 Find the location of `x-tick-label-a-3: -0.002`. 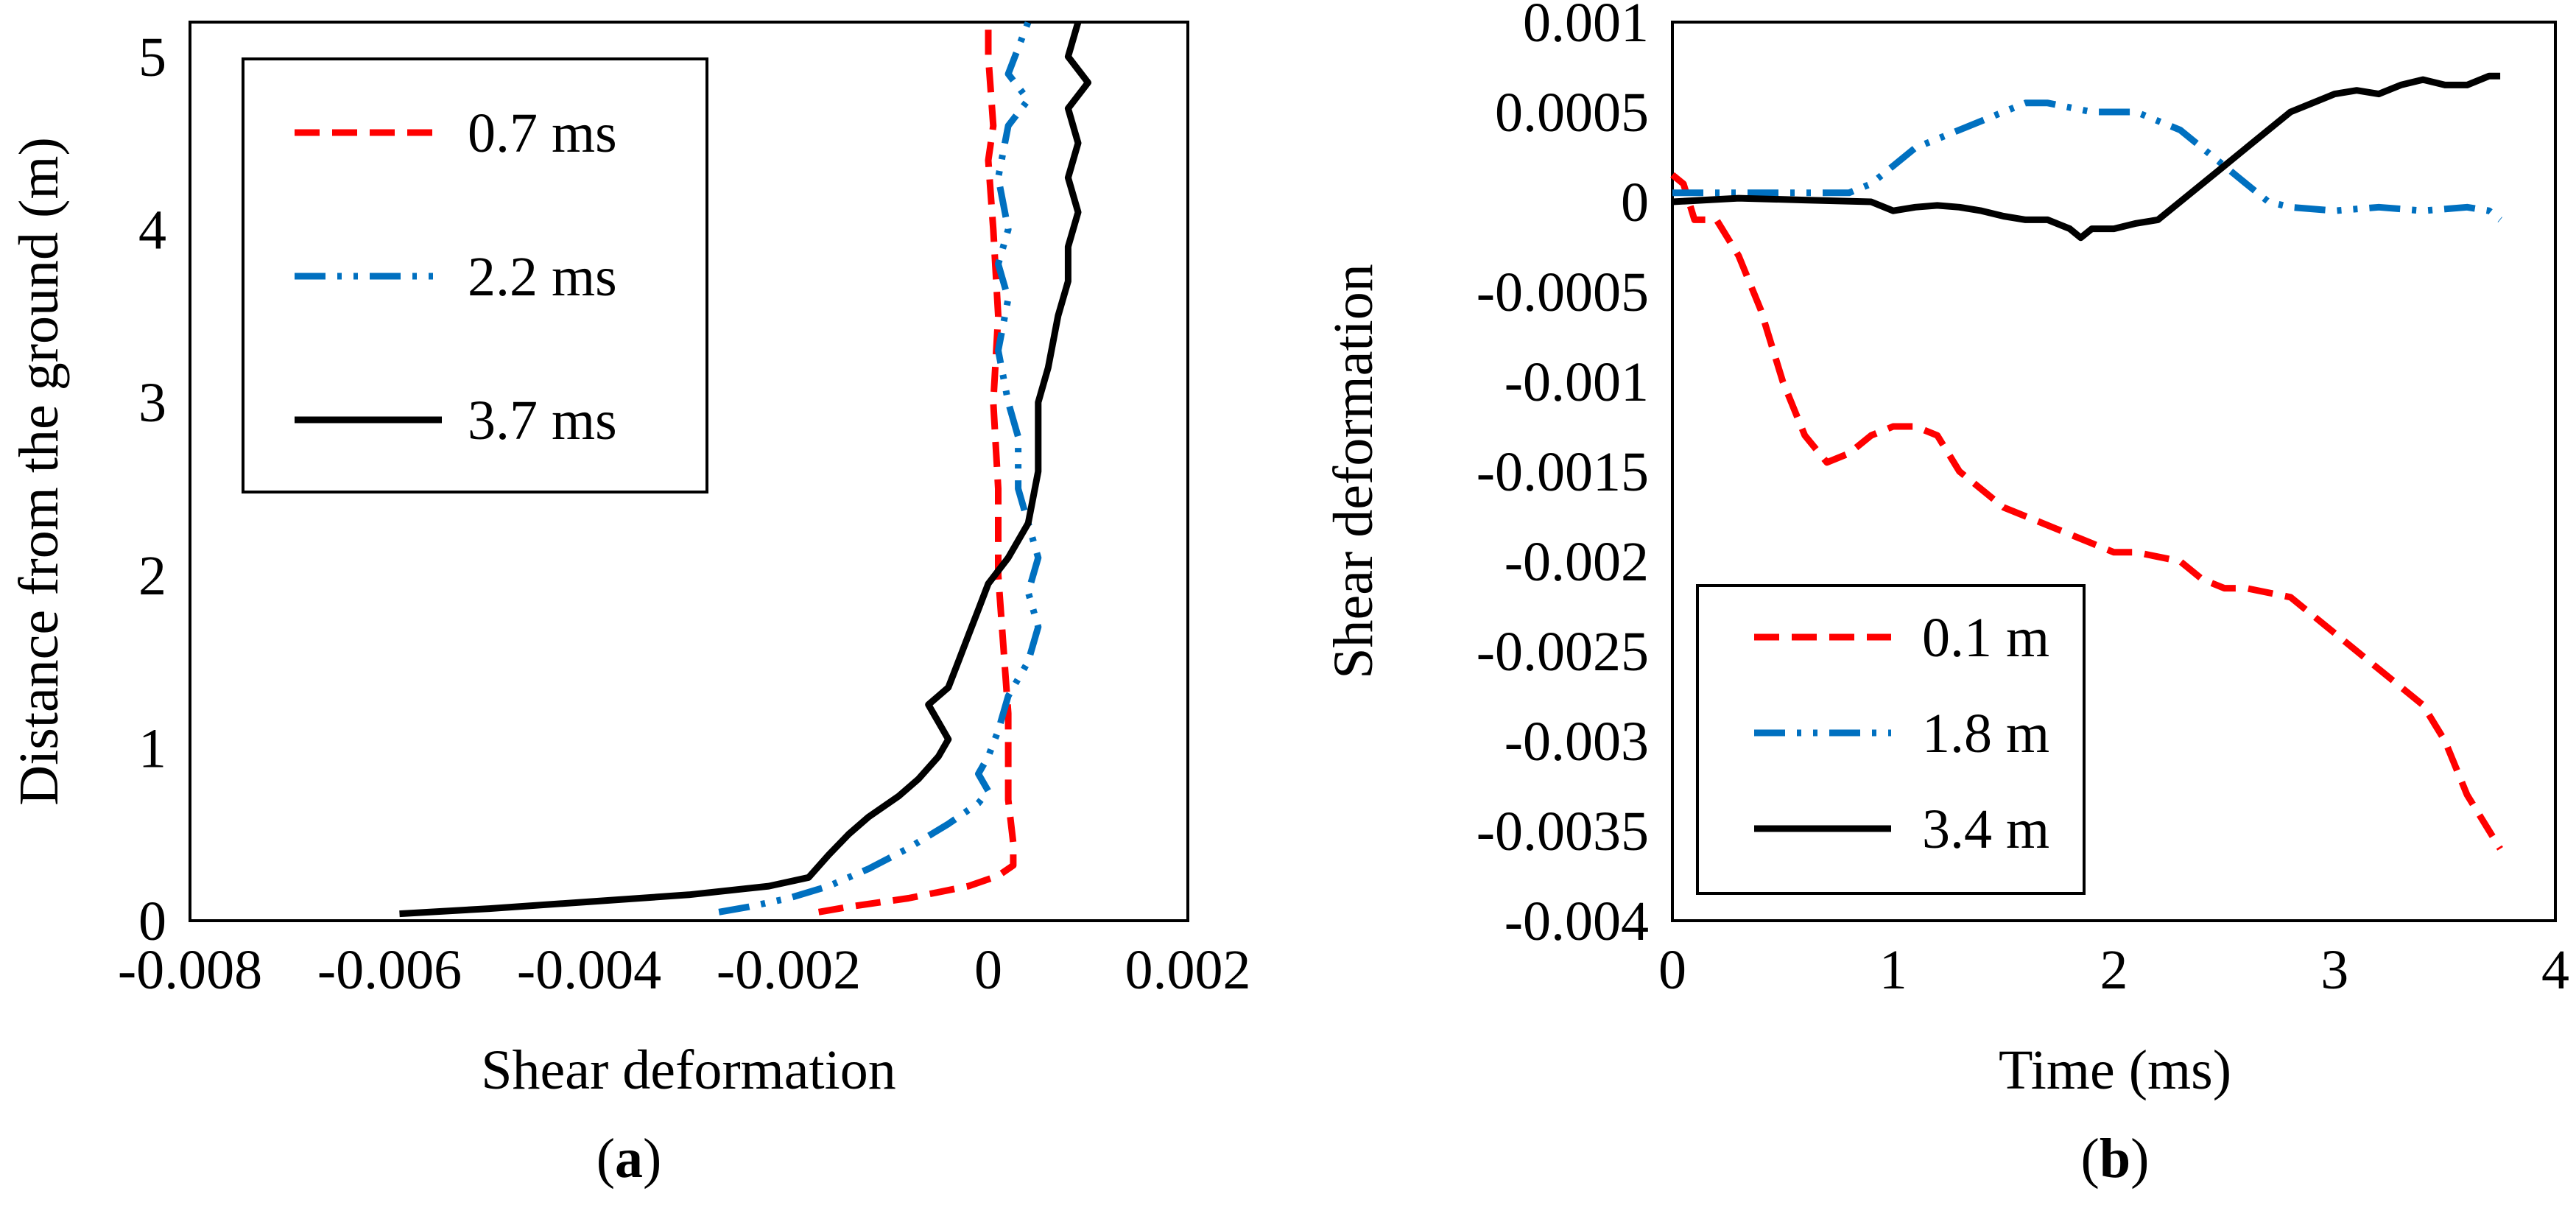

x-tick-label-a-3: -0.002 is located at coordinates (789, 970).